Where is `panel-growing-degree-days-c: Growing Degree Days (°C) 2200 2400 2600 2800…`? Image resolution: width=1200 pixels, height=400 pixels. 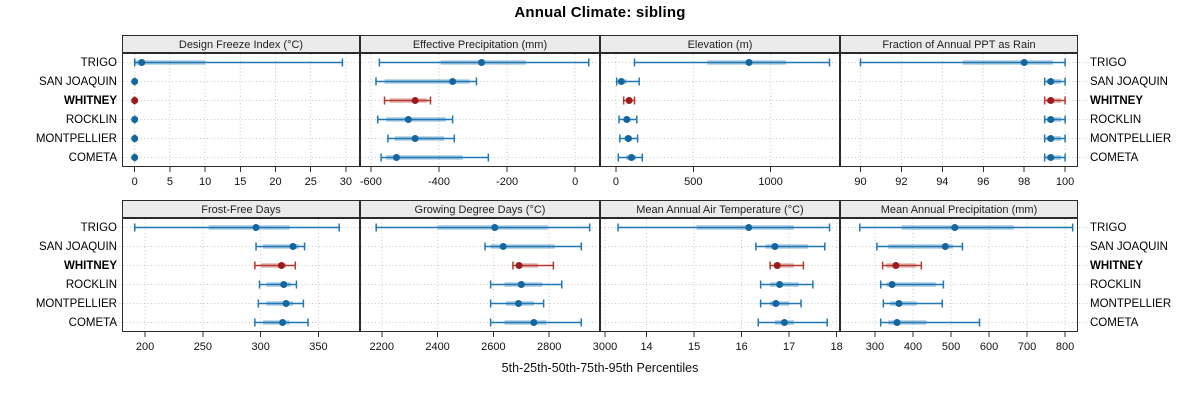
panel-growing-degree-days-c: Growing Degree Days (°C) 2200 2400 2600 2800… is located at coordinates (488, 276).